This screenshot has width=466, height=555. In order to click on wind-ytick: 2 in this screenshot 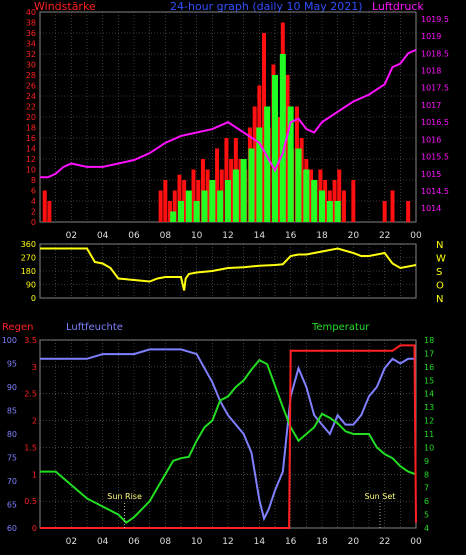, I will do `click(33, 212)`.